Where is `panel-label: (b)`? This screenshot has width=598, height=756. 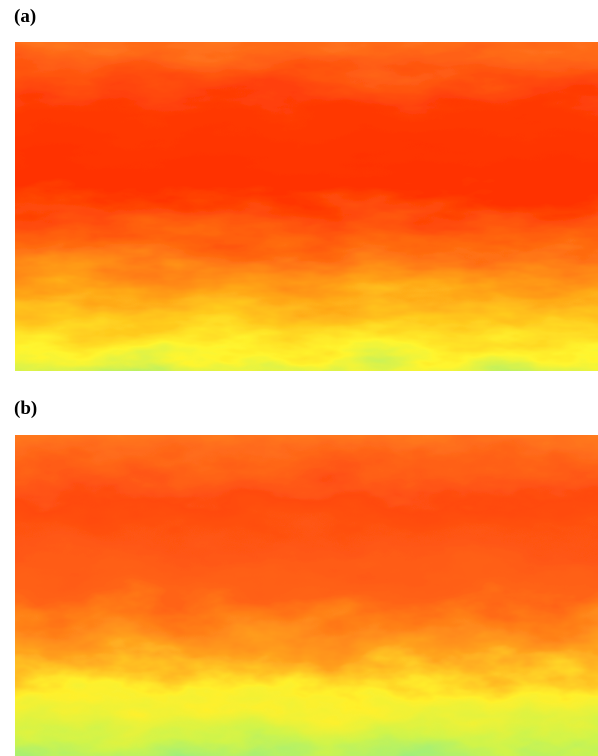 panel-label: (b) is located at coordinates (26, 408).